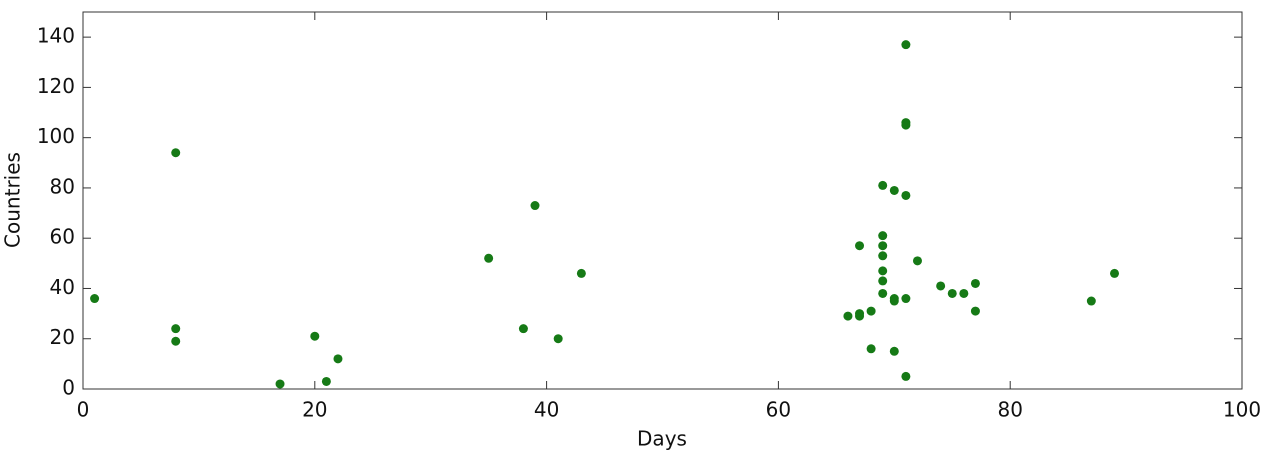  I want to click on x-tick-label: 100, so click(1242, 410).